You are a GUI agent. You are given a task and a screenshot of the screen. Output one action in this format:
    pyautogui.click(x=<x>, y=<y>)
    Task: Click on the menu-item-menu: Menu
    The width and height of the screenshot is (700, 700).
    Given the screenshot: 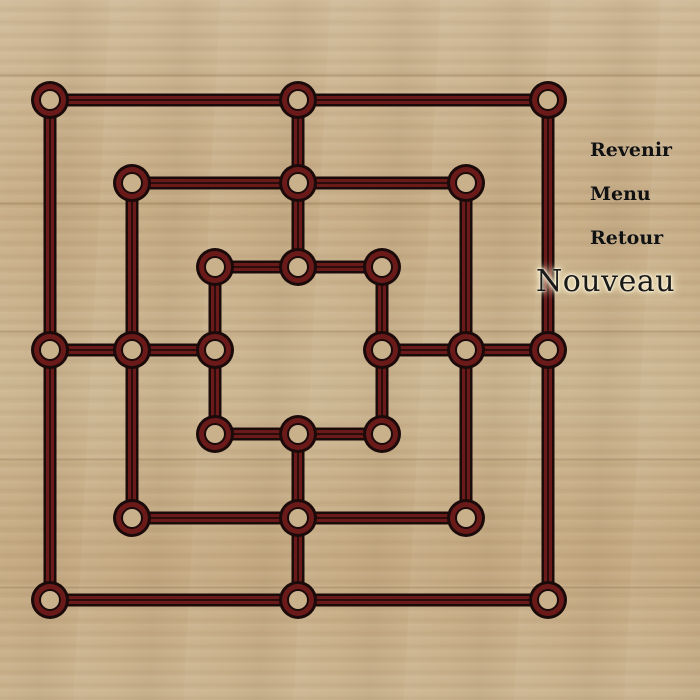 What is the action you would take?
    pyautogui.click(x=620, y=194)
    